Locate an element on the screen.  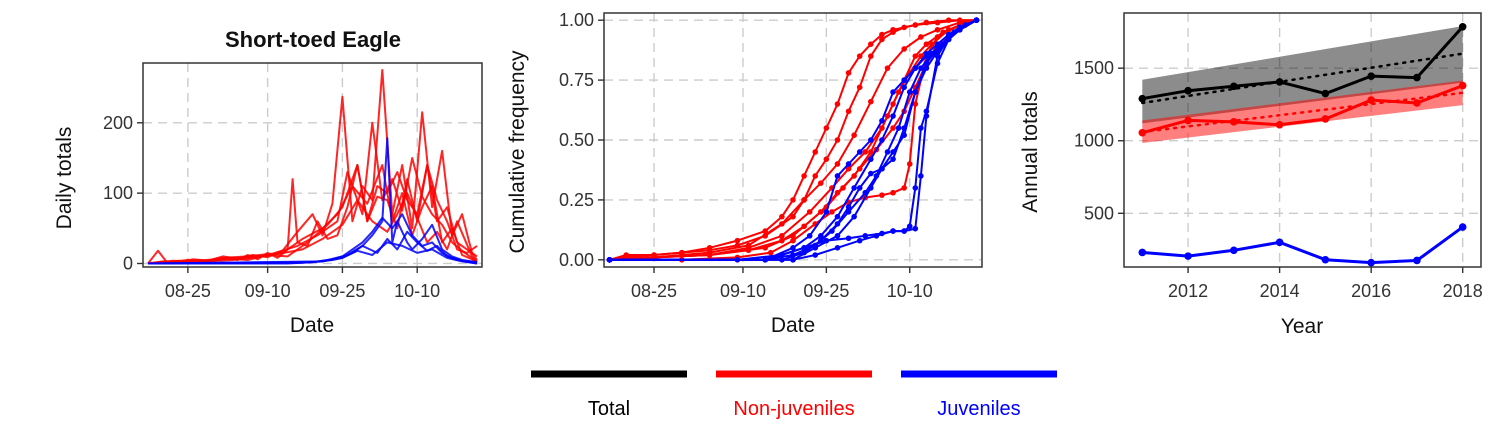
trend-line-non_juveniles is located at coordinates (1302, 112).